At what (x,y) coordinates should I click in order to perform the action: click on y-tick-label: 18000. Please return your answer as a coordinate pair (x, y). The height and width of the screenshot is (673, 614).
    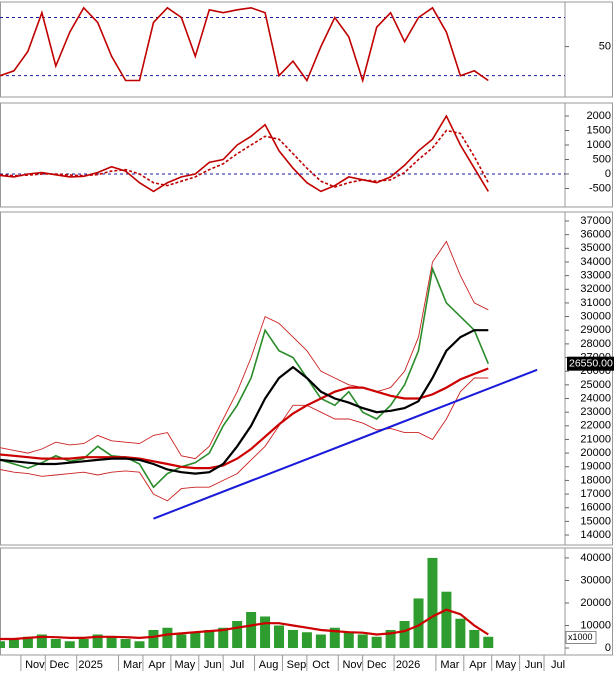
    Looking at the image, I should click on (595, 480).